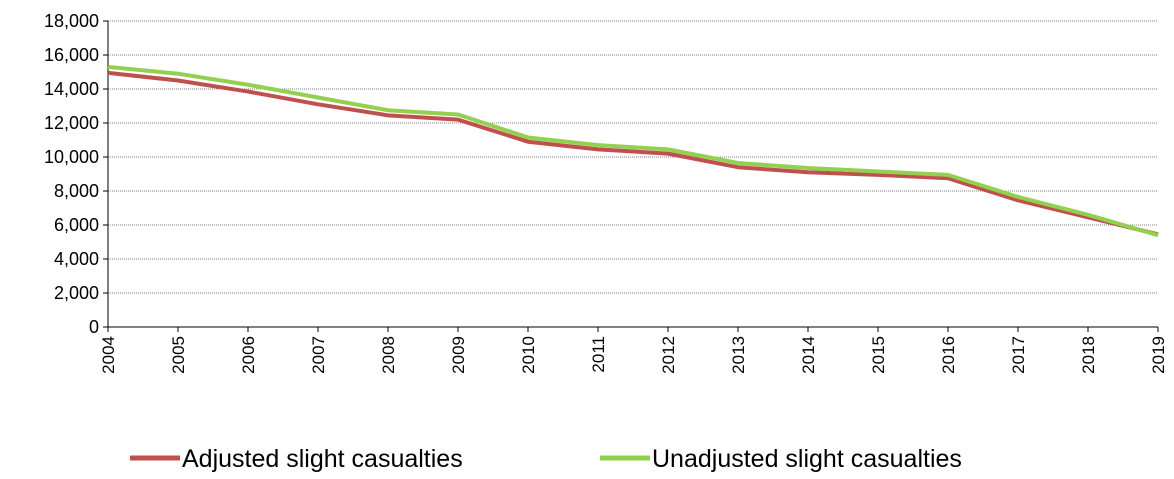  What do you see at coordinates (1088, 355) in the screenshot?
I see `x-tick-label: 2018` at bounding box center [1088, 355].